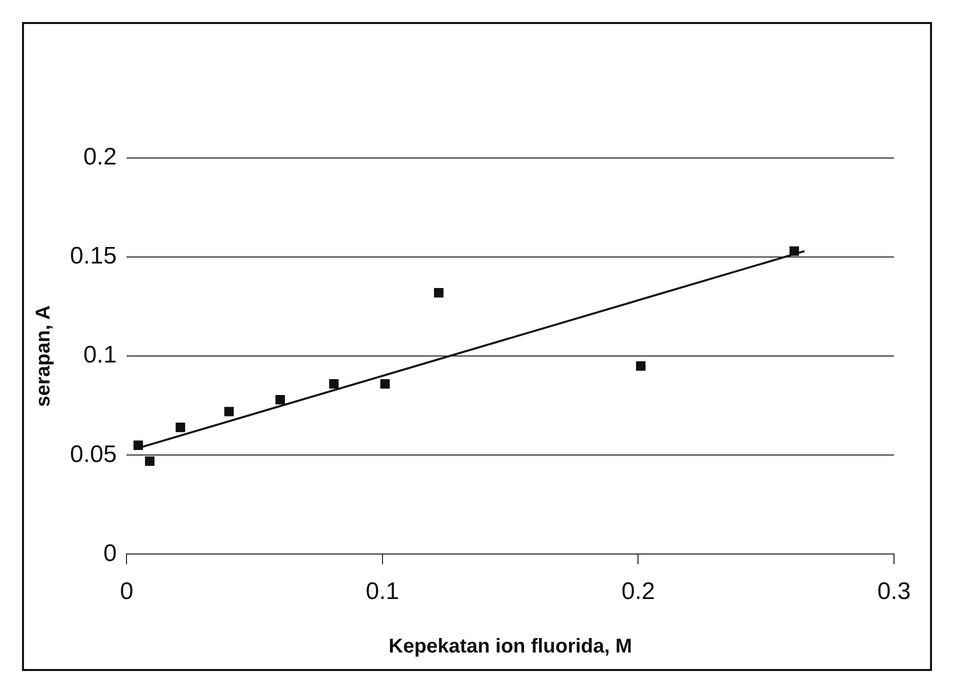 This screenshot has height=695, width=956. What do you see at coordinates (93, 256) in the screenshot?
I see `y-tick-label: 0.15` at bounding box center [93, 256].